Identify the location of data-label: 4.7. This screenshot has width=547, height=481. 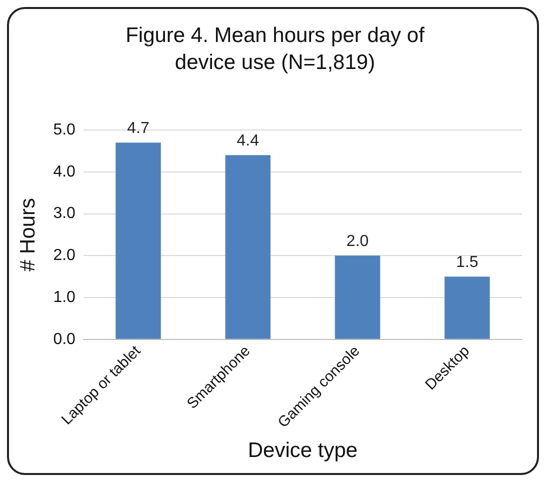
(138, 128).